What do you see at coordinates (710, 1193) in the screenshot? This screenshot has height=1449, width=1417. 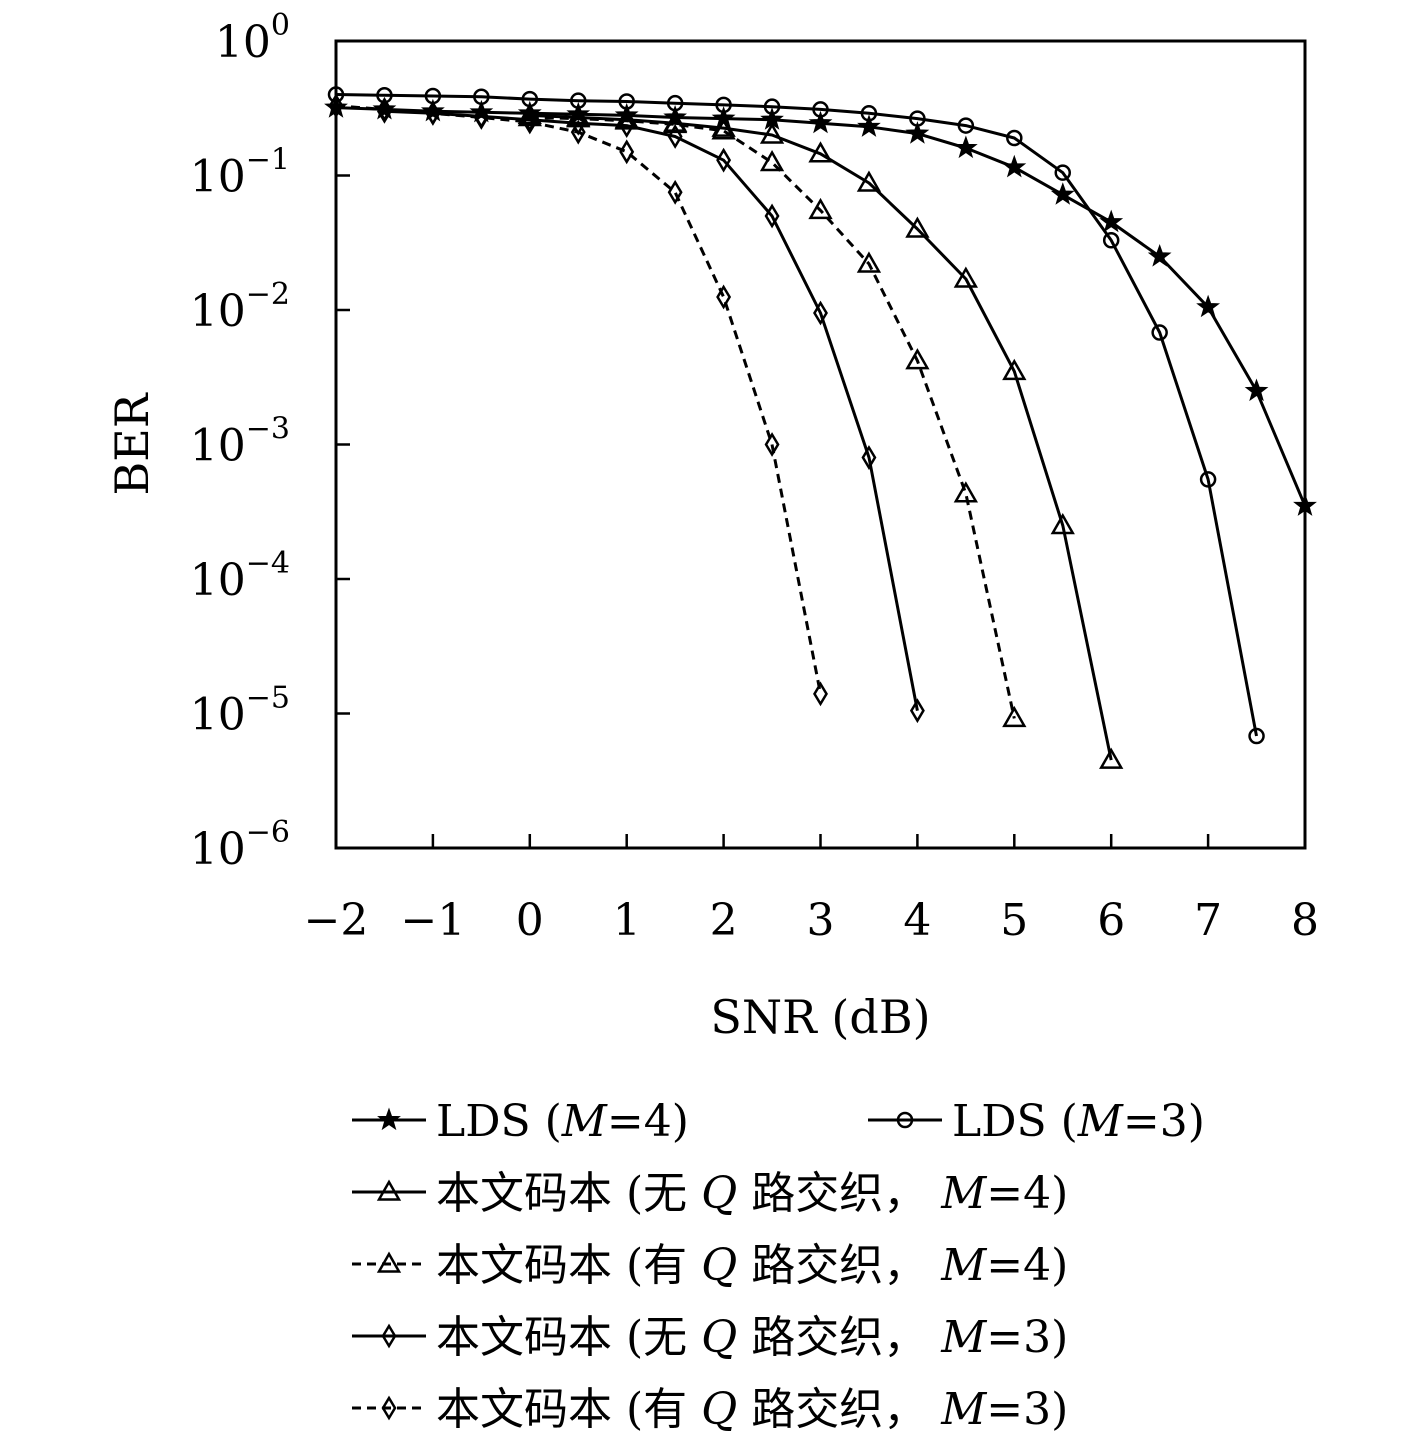 I see `legend-entry: 本文码本 (无 Q 路交织， M=4)` at bounding box center [710, 1193].